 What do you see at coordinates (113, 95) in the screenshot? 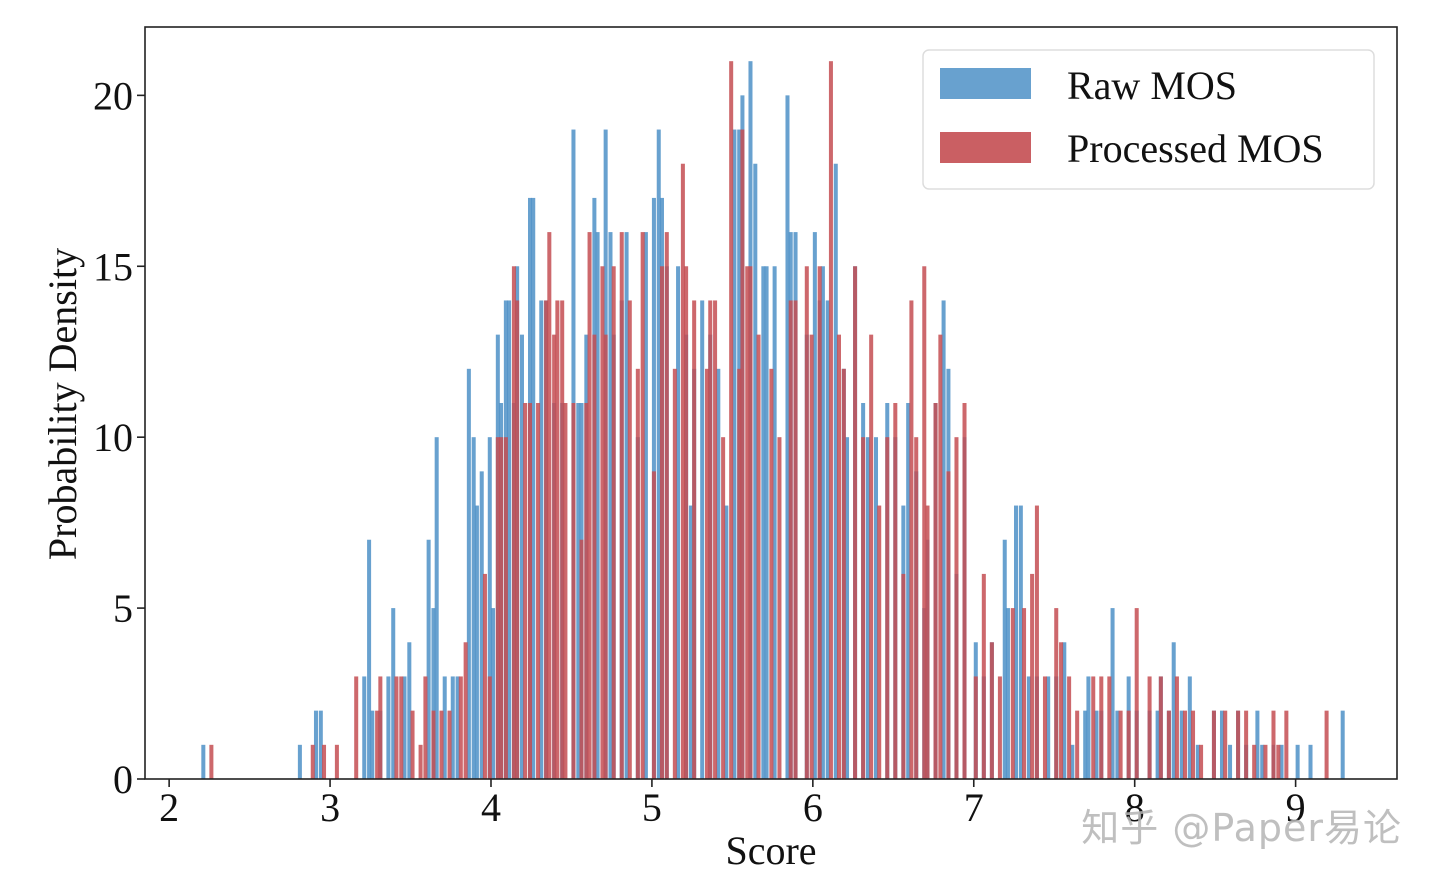
I see `y-tick-label-20: 20` at bounding box center [113, 95].